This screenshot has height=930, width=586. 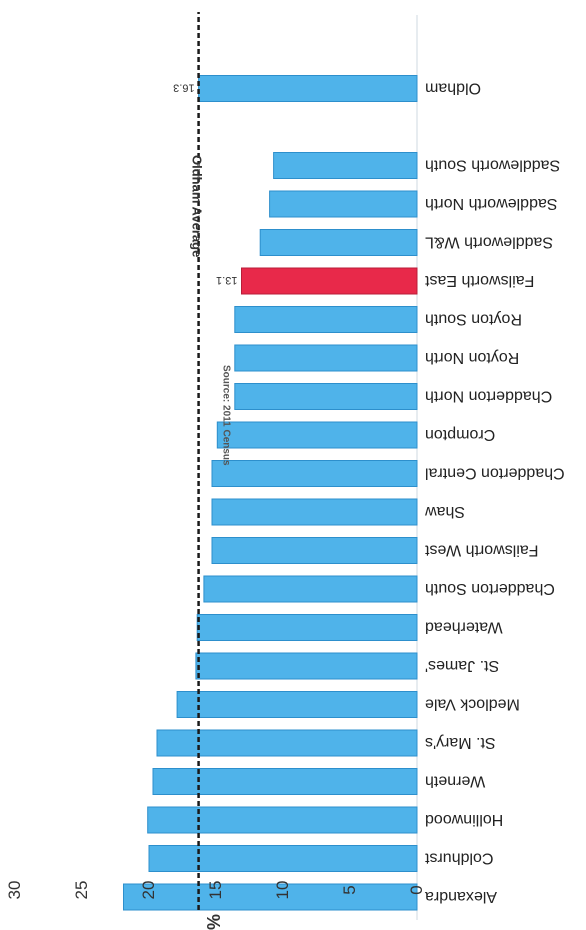 I want to click on category-label: Crompton, so click(x=460, y=434).